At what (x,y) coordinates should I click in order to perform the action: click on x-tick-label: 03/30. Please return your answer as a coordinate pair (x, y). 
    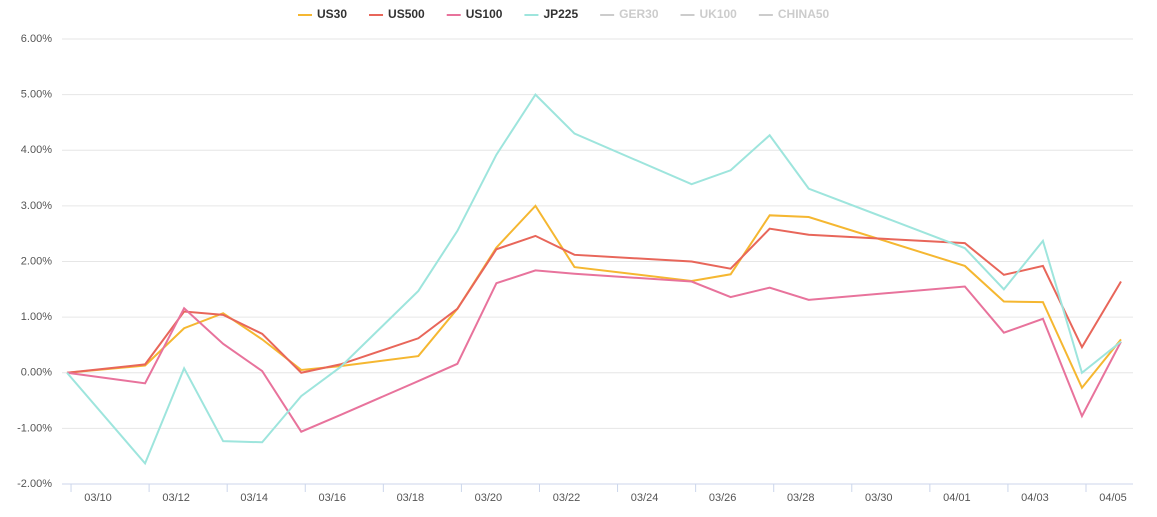
    Looking at the image, I should click on (879, 498).